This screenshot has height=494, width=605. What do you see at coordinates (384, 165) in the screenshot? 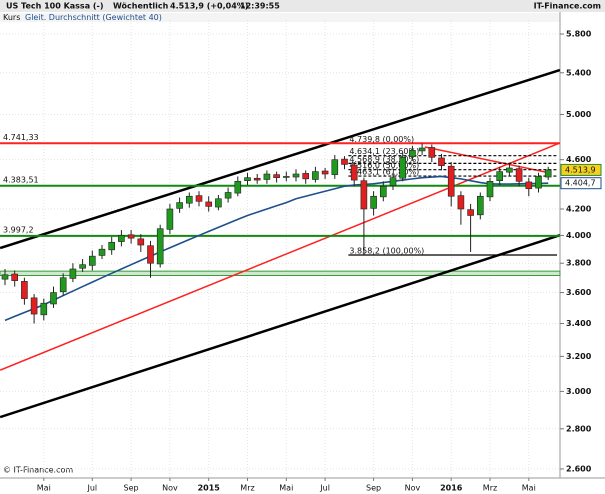
I see `fib-label: 4.516,0 (50,00%)` at bounding box center [384, 165].